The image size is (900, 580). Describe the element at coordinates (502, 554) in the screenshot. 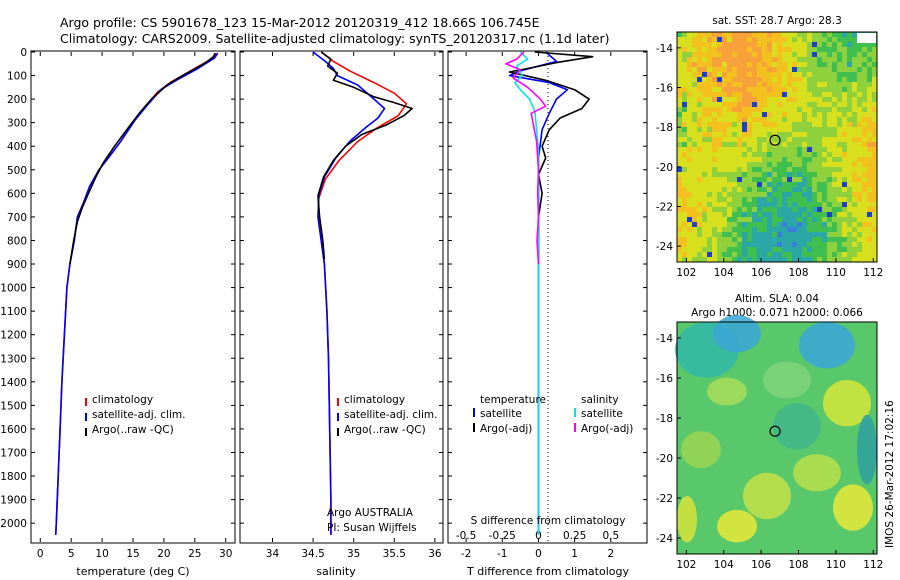

I see `xtick-label: -1` at that location.